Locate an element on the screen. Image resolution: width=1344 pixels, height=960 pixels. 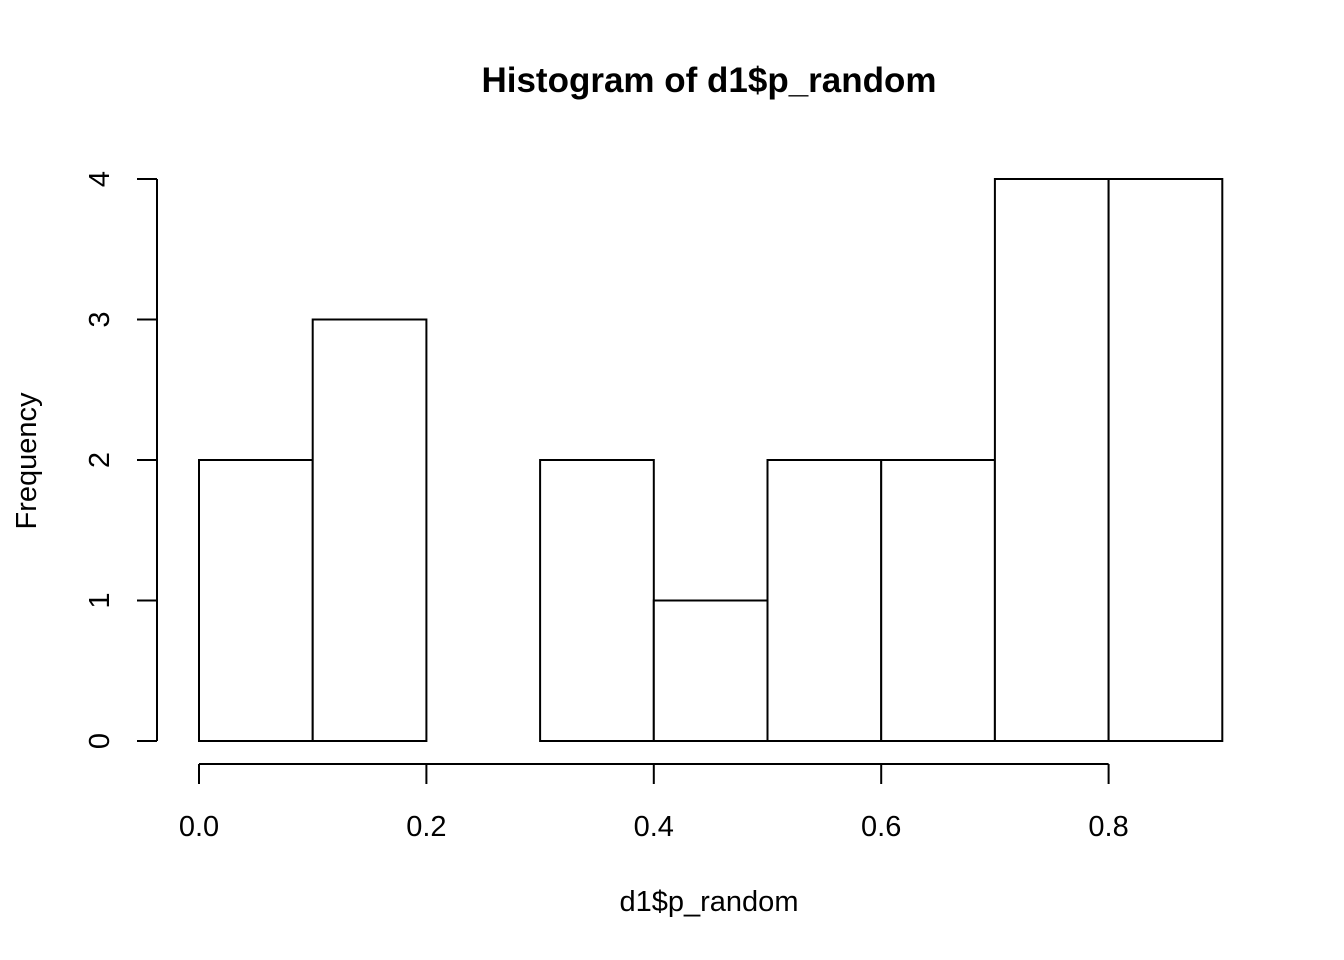
x-tick-label: 0.0 is located at coordinates (199, 827).